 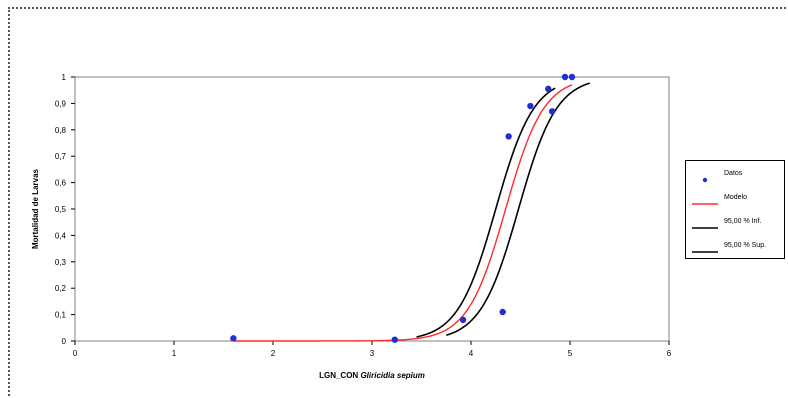 I want to click on y-tick-label: 0, so click(x=64, y=341).